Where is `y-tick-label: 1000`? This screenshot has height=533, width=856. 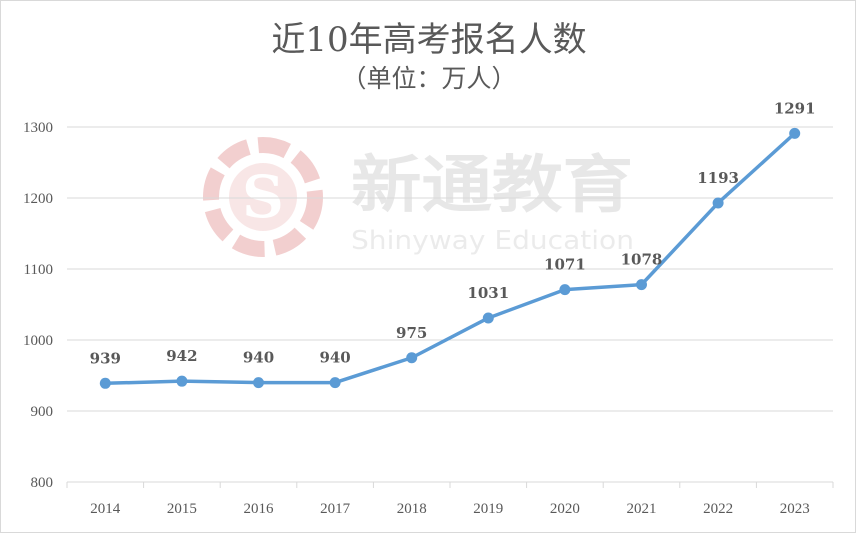 y-tick-label: 1000 is located at coordinates (38, 341).